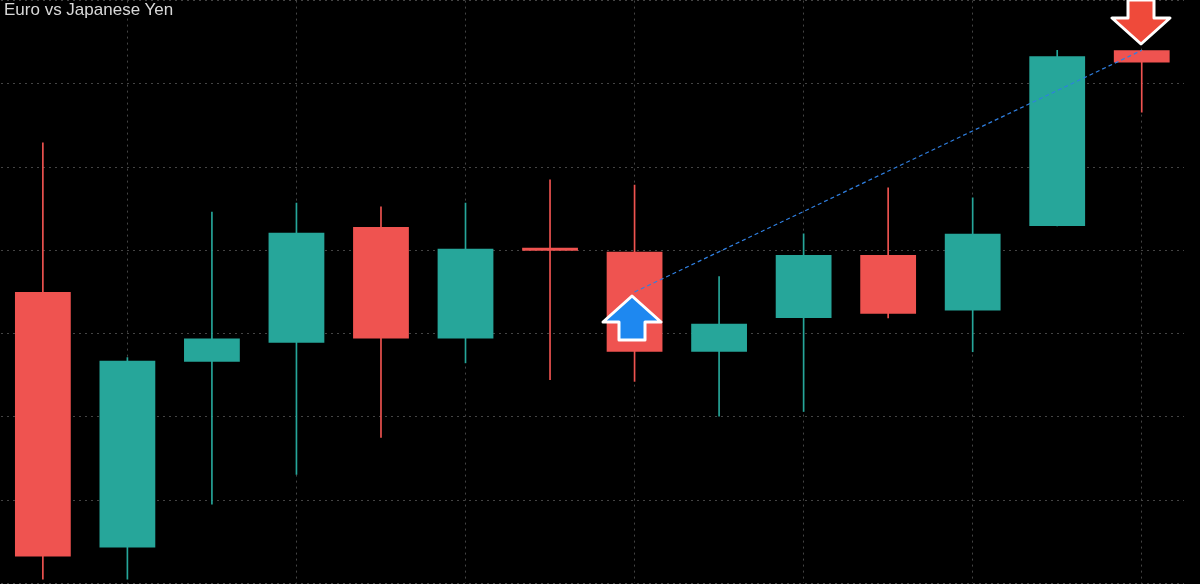 This screenshot has width=1200, height=584. What do you see at coordinates (89, 10) in the screenshot?
I see `chart-title: Euro vs Japanese Yen` at bounding box center [89, 10].